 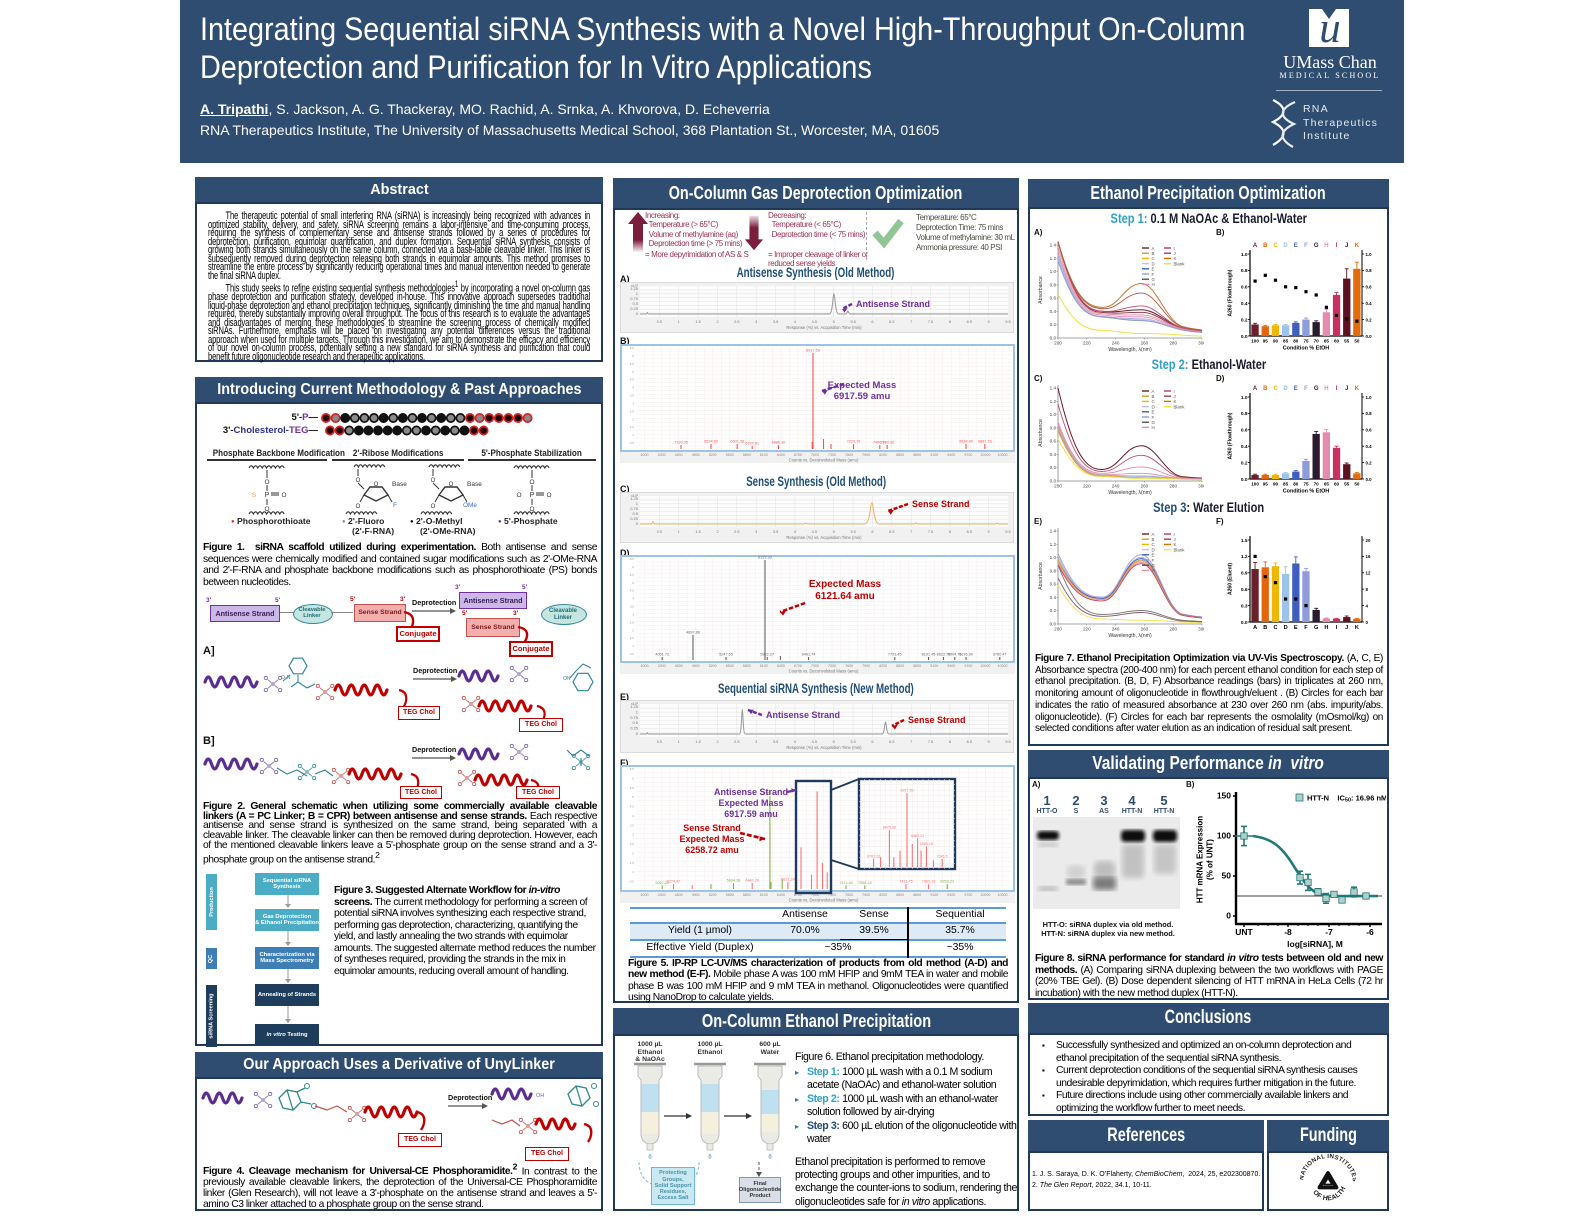 What do you see at coordinates (737, 442) in the screenshot?
I see `svg-text: 6601.38` at bounding box center [737, 442].